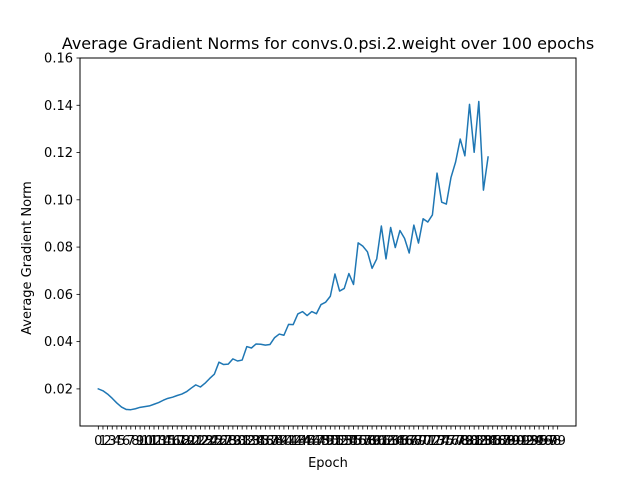 Image resolution: width=640 pixels, height=480 pixels. I want to click on x-tick-label: 3, so click(112, 441).